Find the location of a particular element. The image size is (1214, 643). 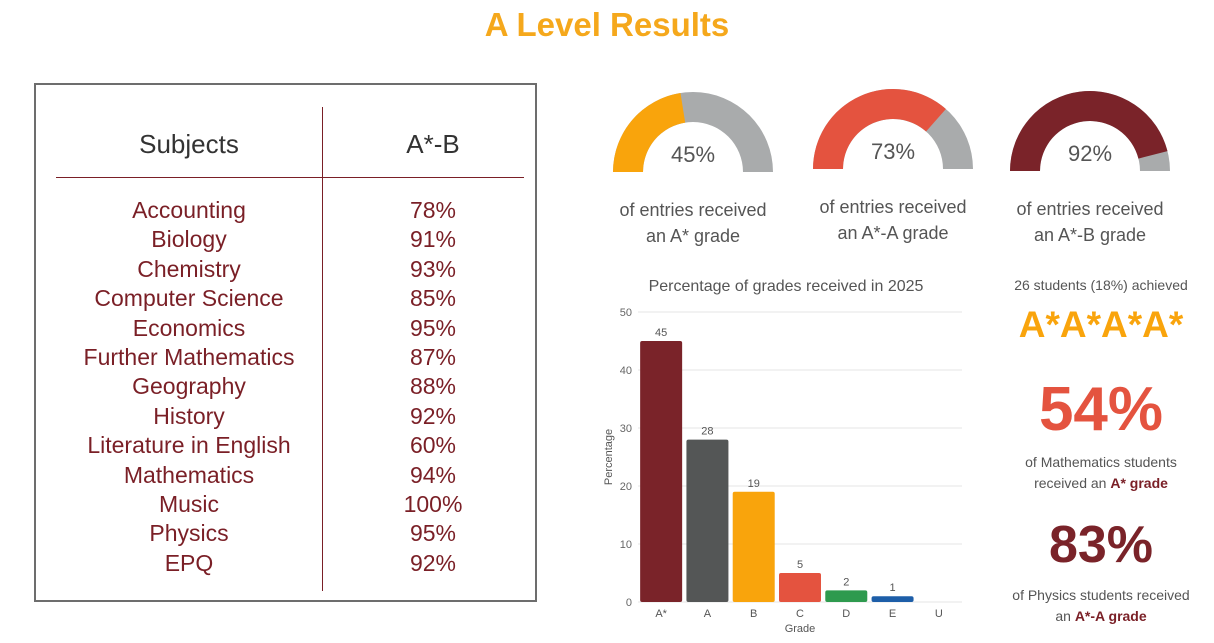

table-row: Physics 95% is located at coordinates (285, 534).